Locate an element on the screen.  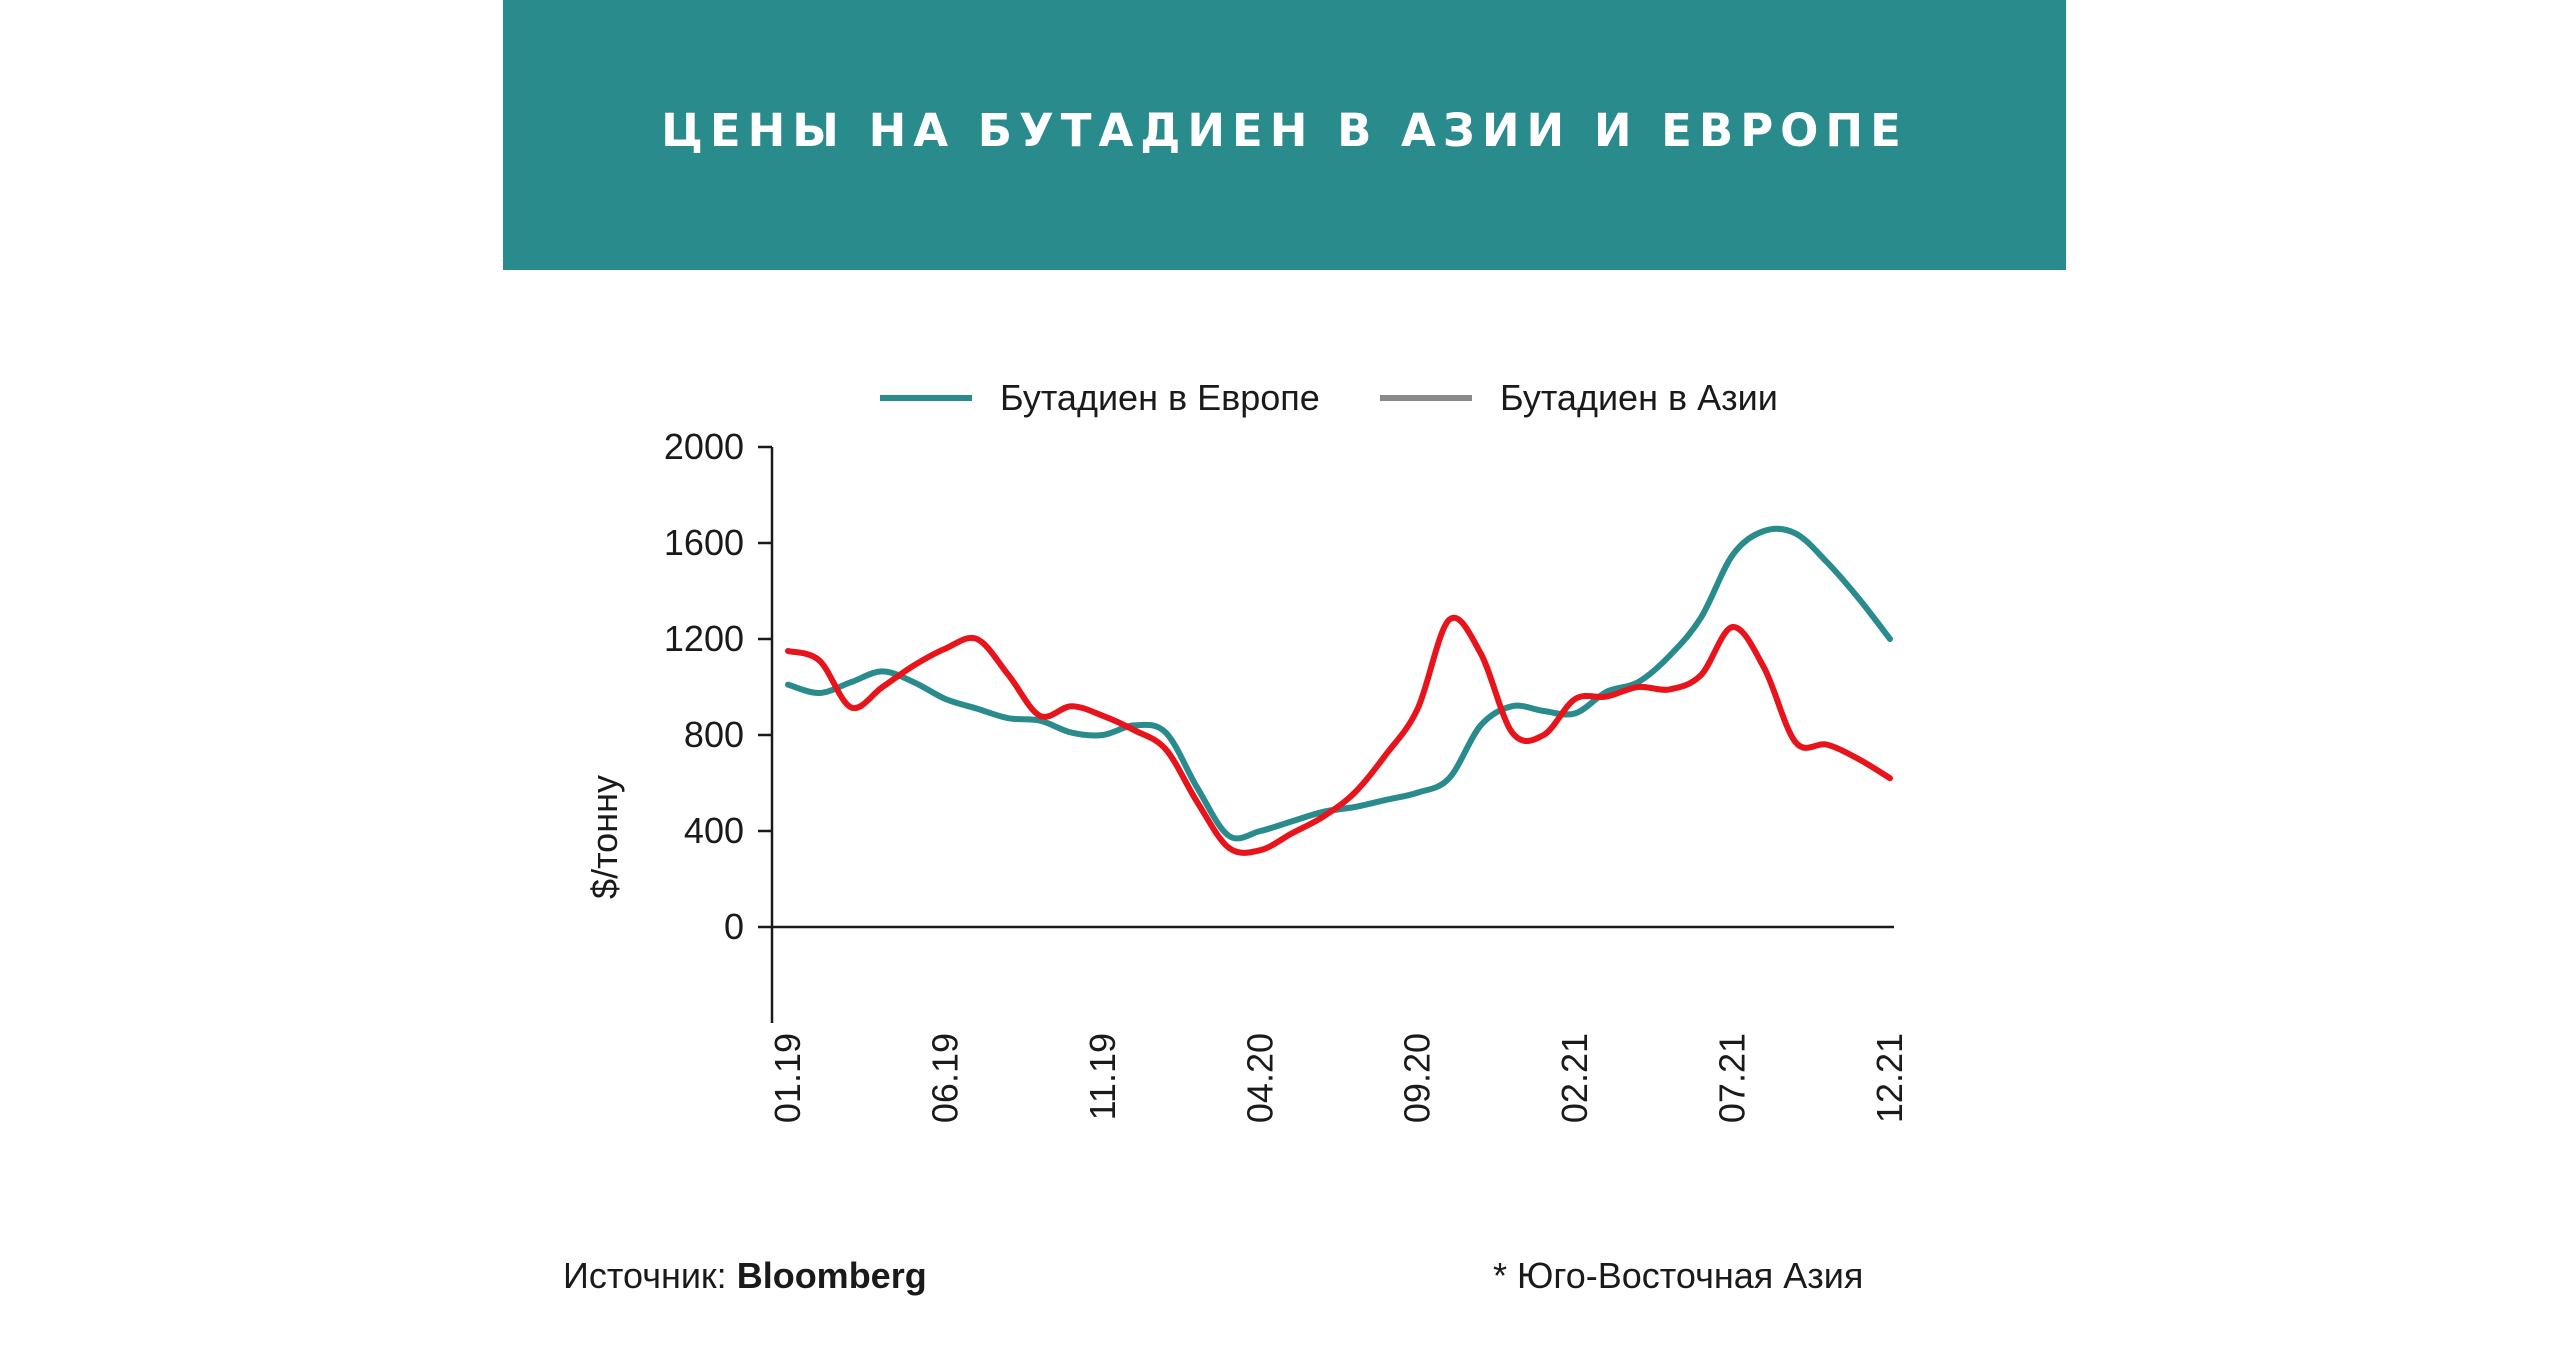
legend: Бутадиен в Европе Бутадиен в Азии is located at coordinates (1329, 397).